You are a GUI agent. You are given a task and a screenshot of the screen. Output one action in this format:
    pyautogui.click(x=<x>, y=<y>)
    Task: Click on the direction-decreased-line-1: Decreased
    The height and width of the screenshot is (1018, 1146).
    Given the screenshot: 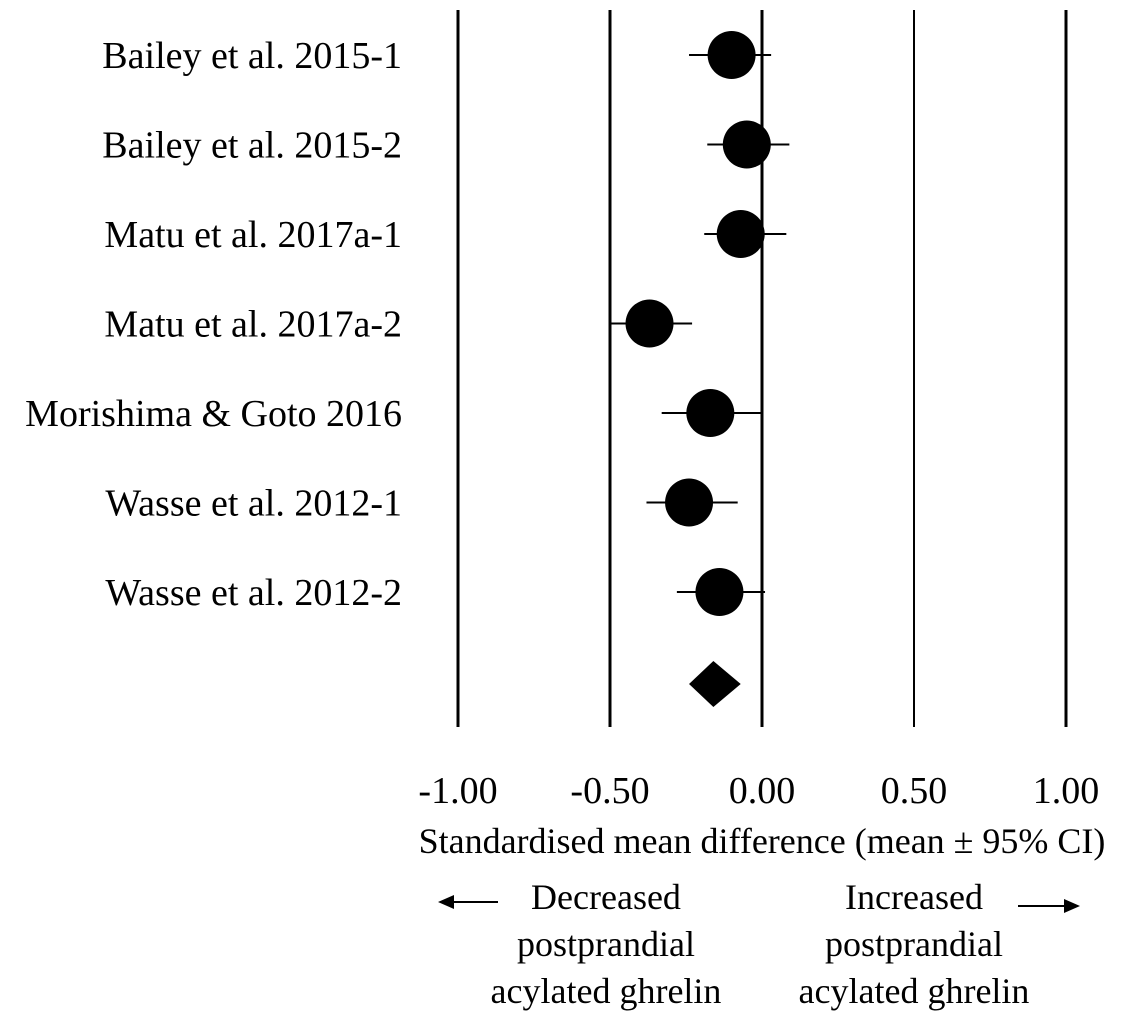 What is the action you would take?
    pyautogui.click(x=606, y=897)
    